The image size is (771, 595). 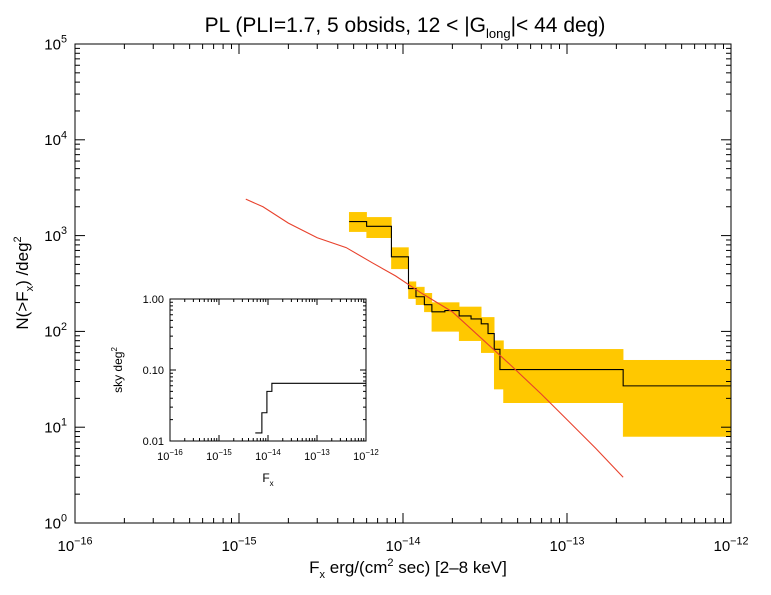 What do you see at coordinates (390, 563) in the screenshot?
I see `x-axis-label-sup: 2` at bounding box center [390, 563].